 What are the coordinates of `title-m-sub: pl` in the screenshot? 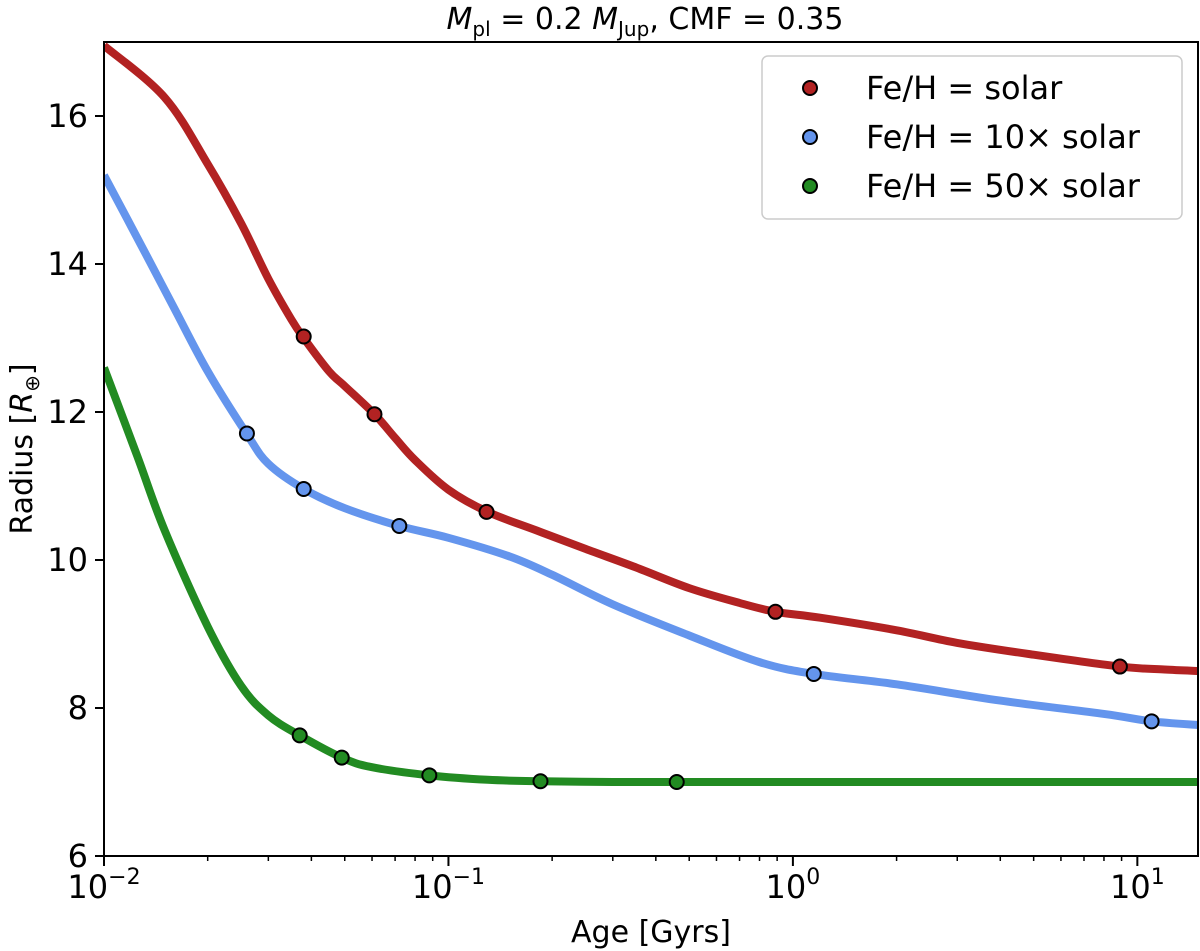 It's located at (481, 29).